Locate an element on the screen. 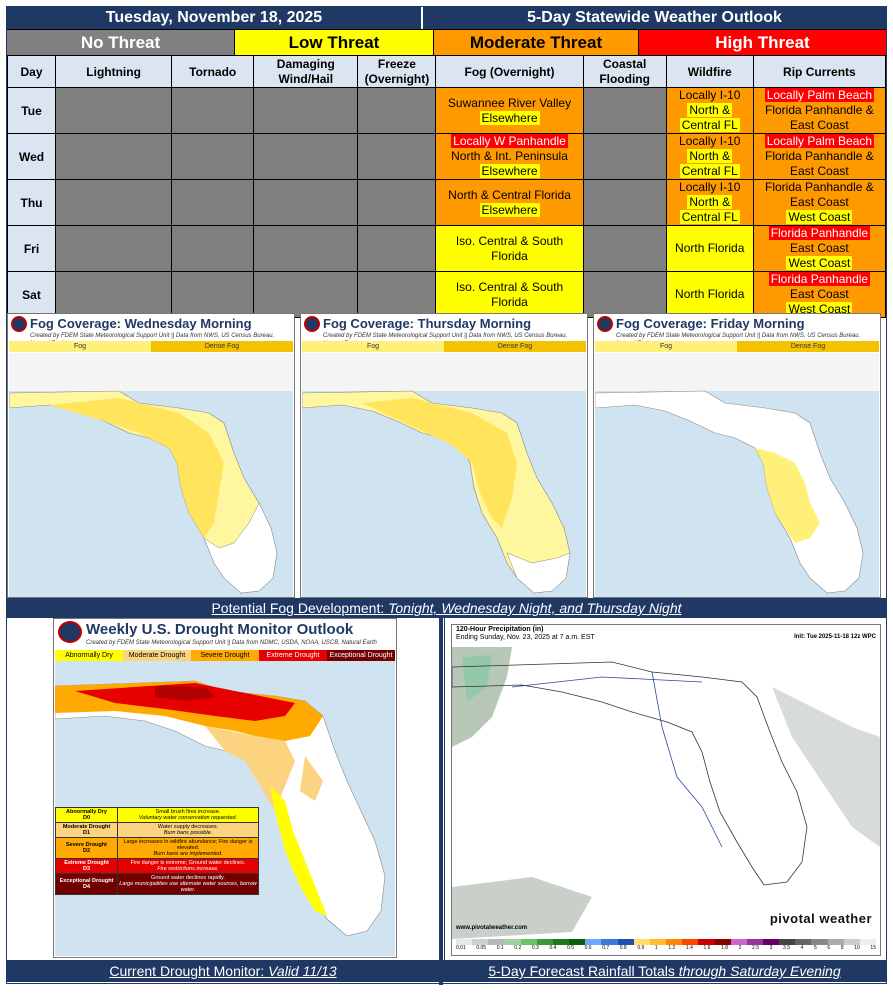  fog-cell-text: North & Int. Peninsula is located at coordinates (509, 156).